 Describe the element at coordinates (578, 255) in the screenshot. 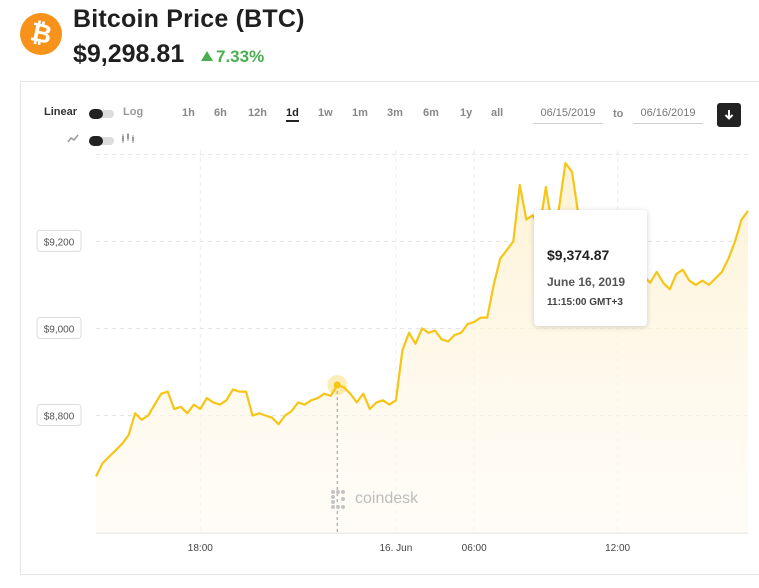

I see `tooltip-price: $9,374.87` at that location.